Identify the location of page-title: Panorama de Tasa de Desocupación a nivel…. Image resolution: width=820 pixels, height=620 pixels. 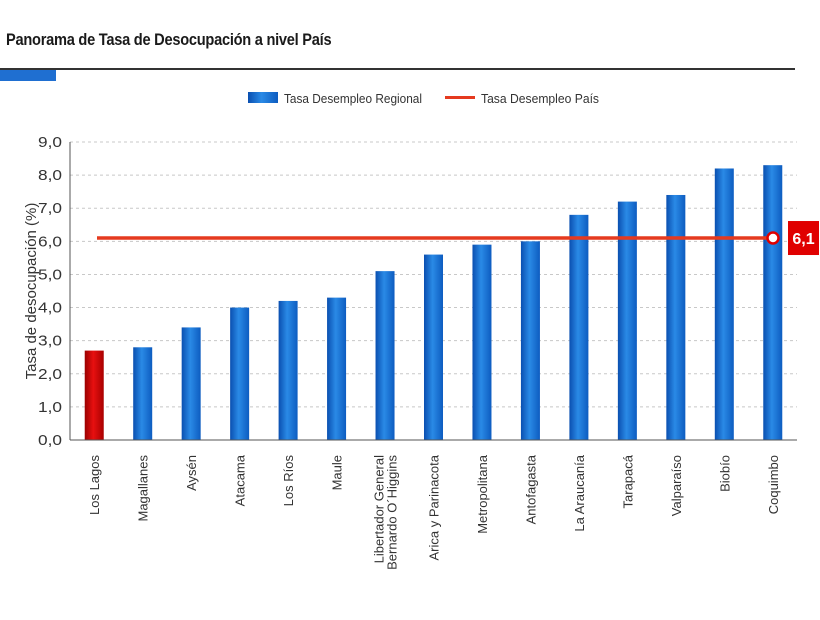
(169, 39).